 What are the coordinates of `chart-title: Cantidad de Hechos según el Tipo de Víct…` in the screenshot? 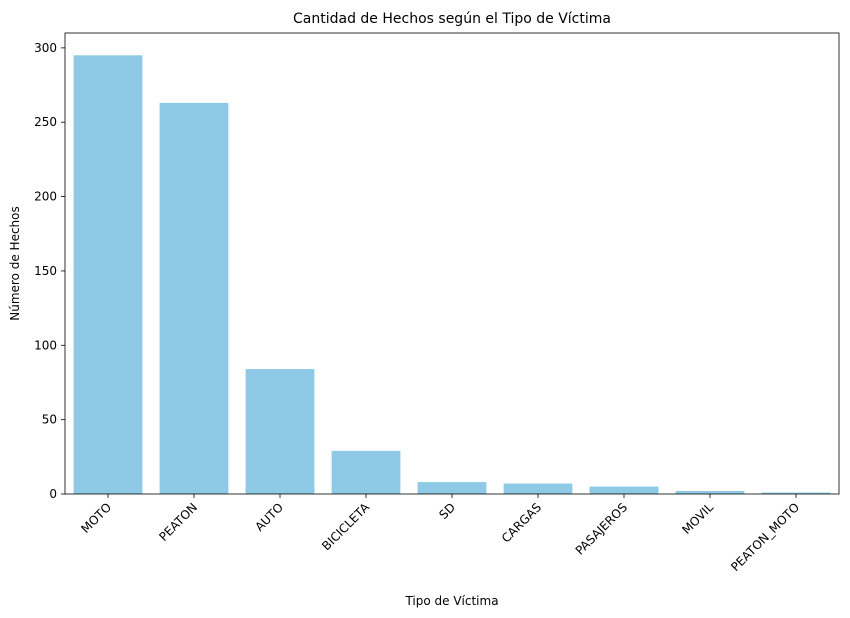 It's located at (452, 19).